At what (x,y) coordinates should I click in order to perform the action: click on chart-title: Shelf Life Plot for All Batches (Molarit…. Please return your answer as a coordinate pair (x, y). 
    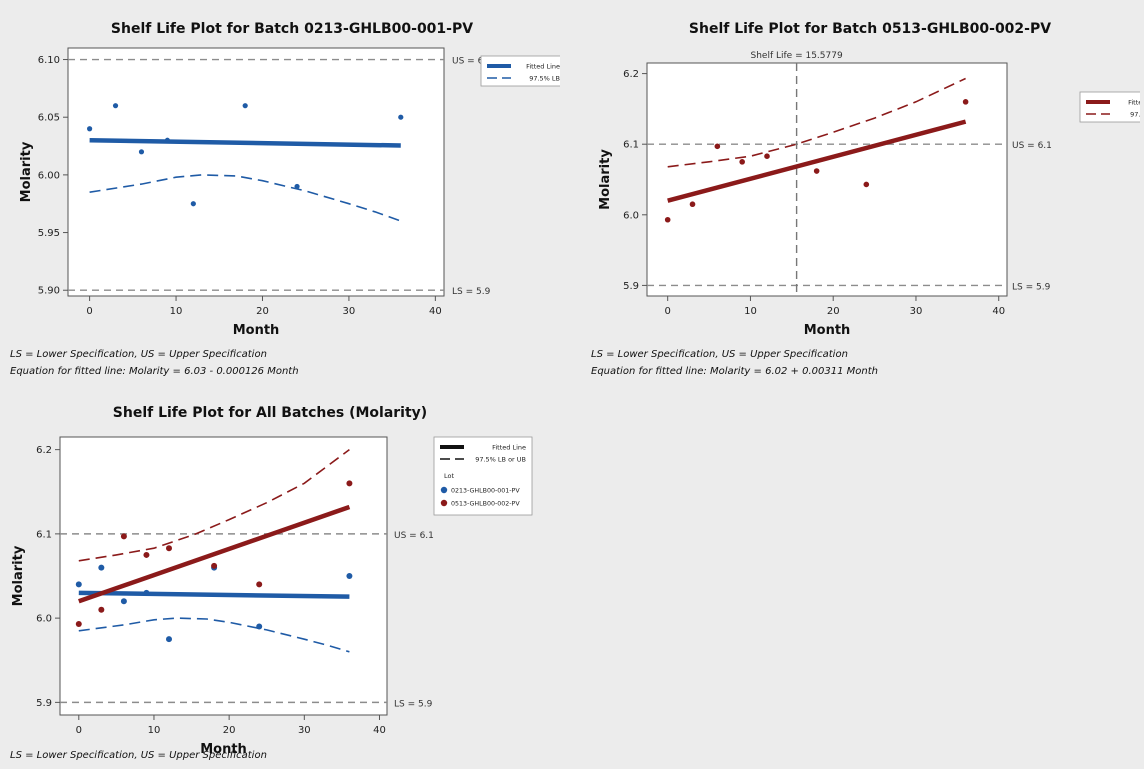
    Looking at the image, I should click on (270, 413).